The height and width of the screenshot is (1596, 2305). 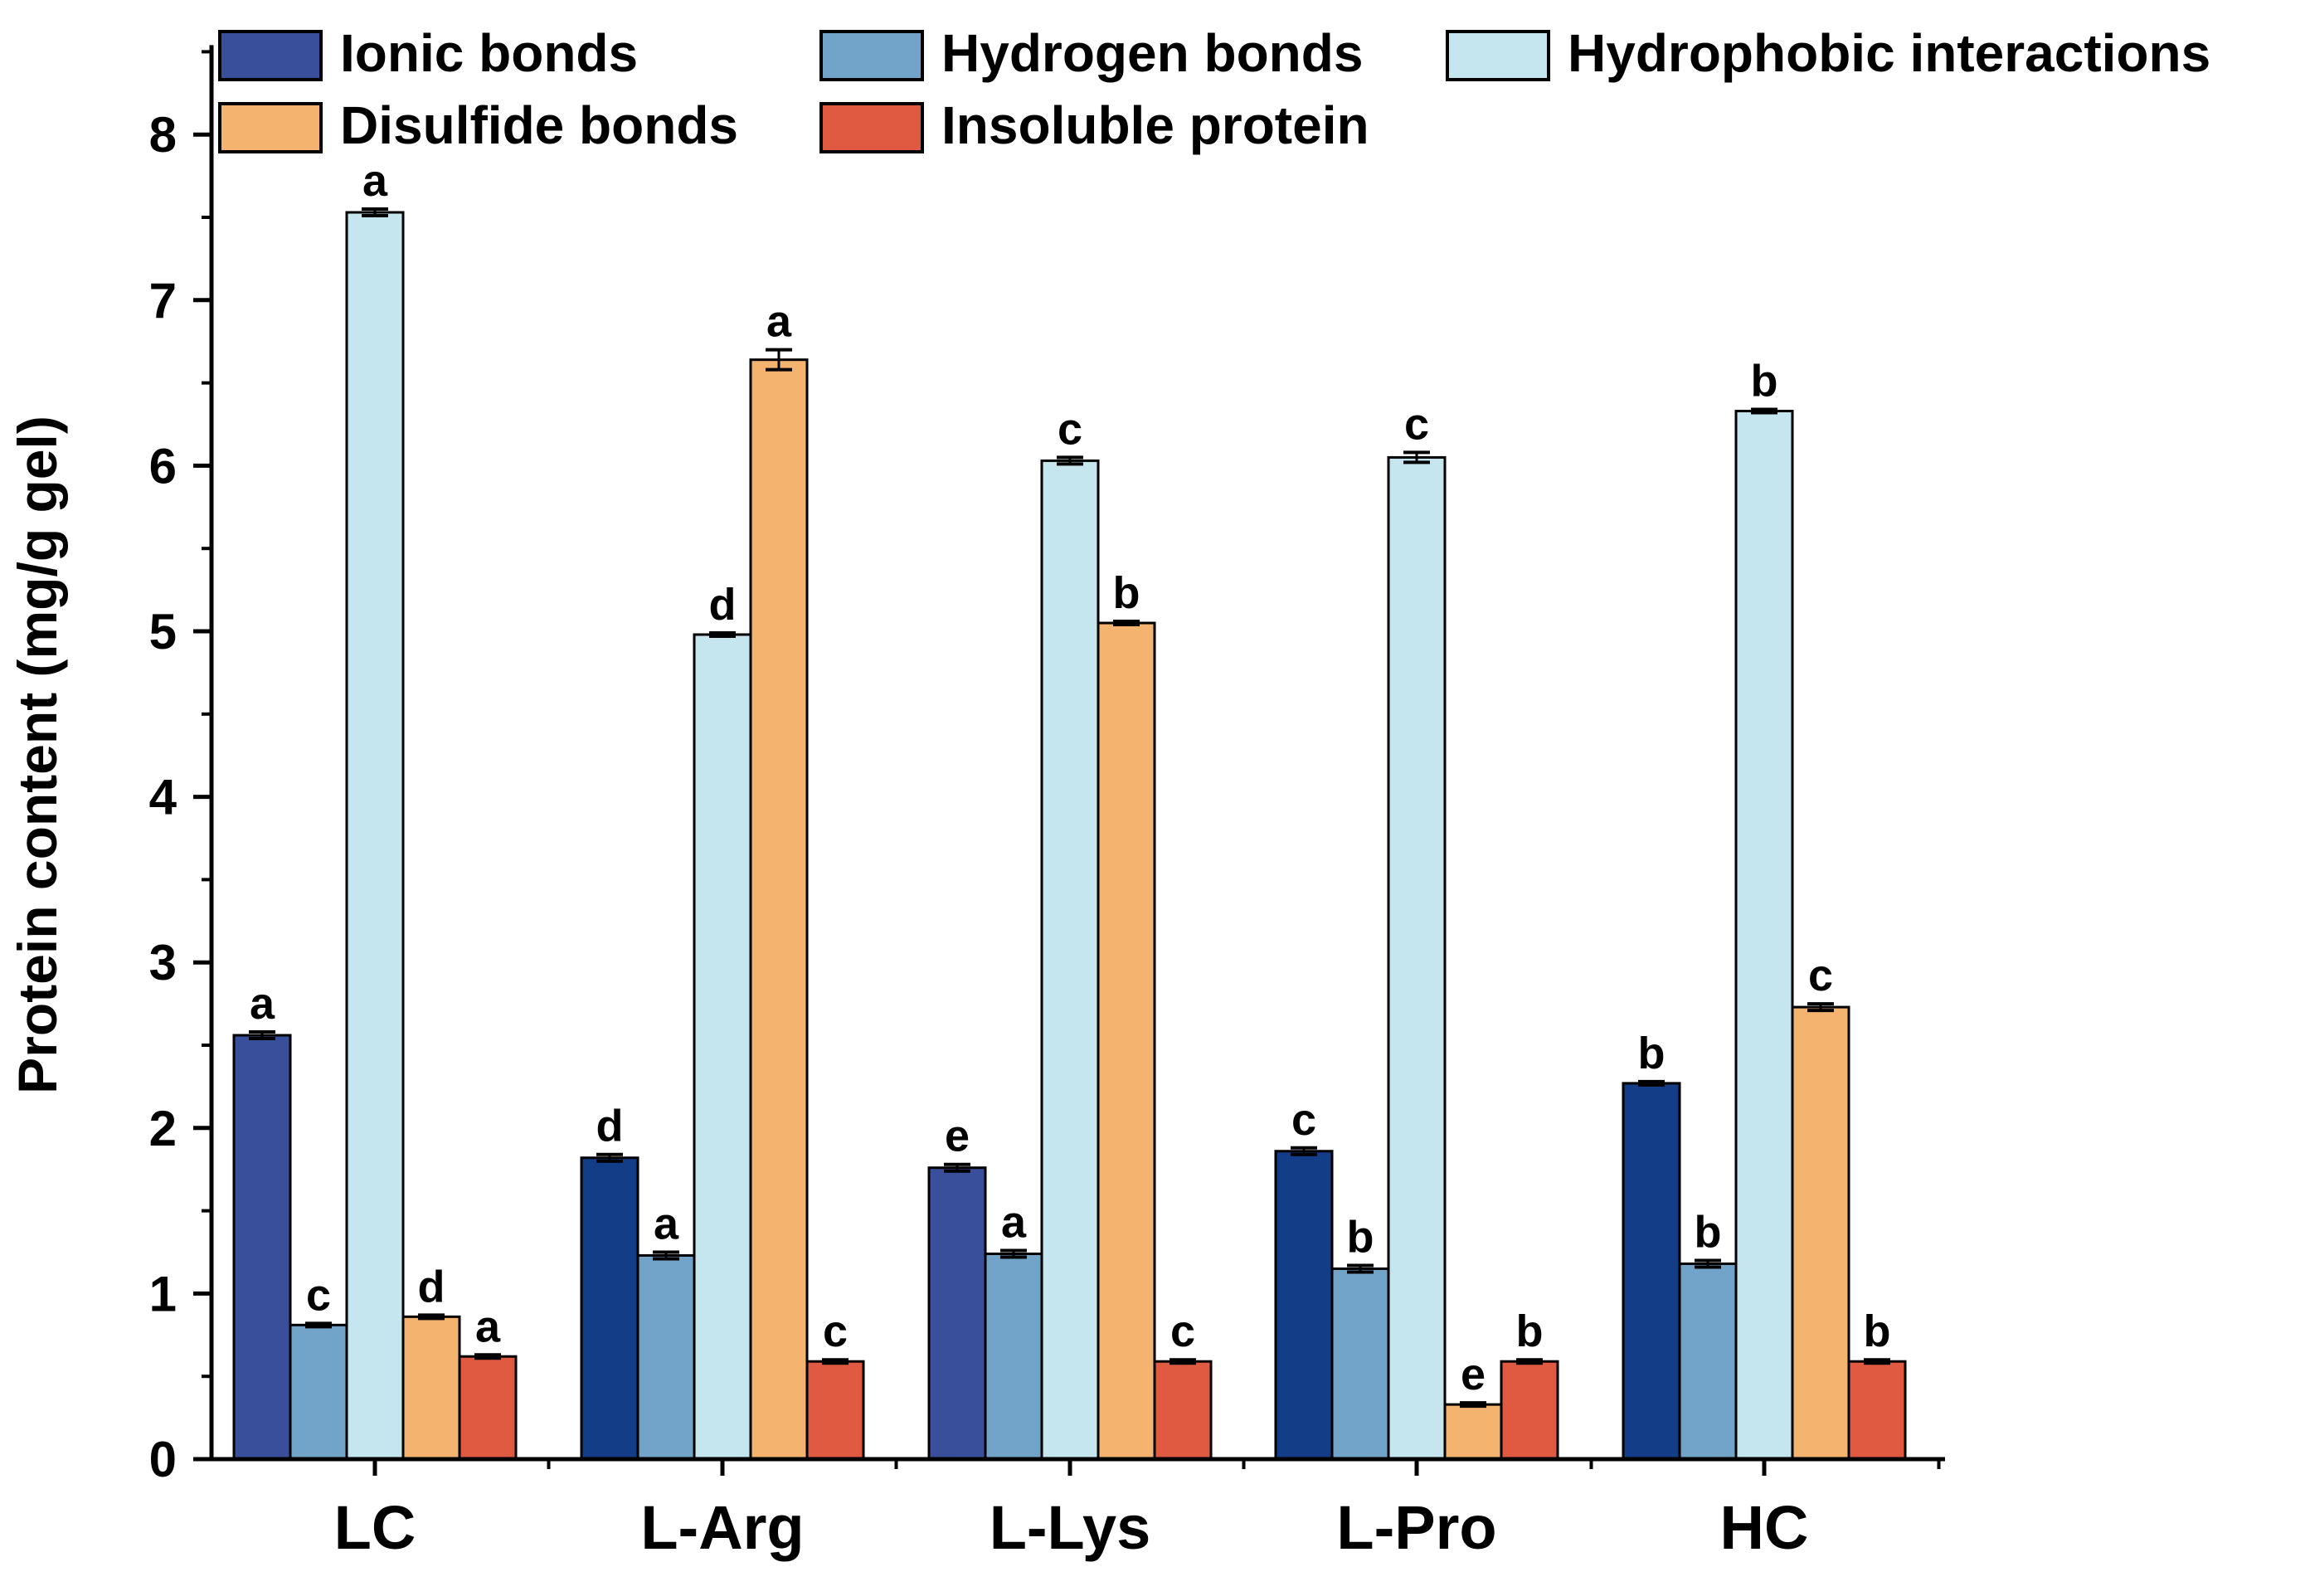 I want to click on bar-hydrophobic-interactions-hc, so click(x=1764, y=936).